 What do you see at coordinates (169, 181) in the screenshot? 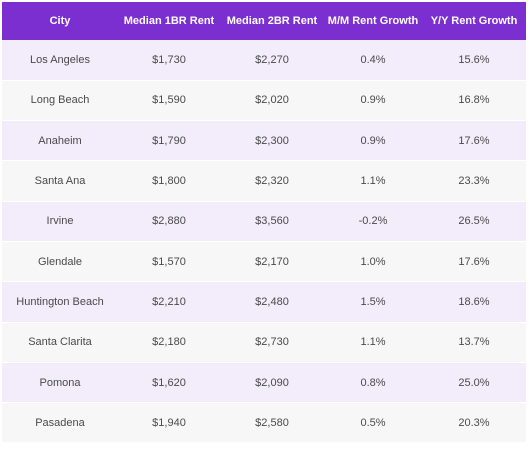
I see `cell-median-1br-rent: $1,800` at bounding box center [169, 181].